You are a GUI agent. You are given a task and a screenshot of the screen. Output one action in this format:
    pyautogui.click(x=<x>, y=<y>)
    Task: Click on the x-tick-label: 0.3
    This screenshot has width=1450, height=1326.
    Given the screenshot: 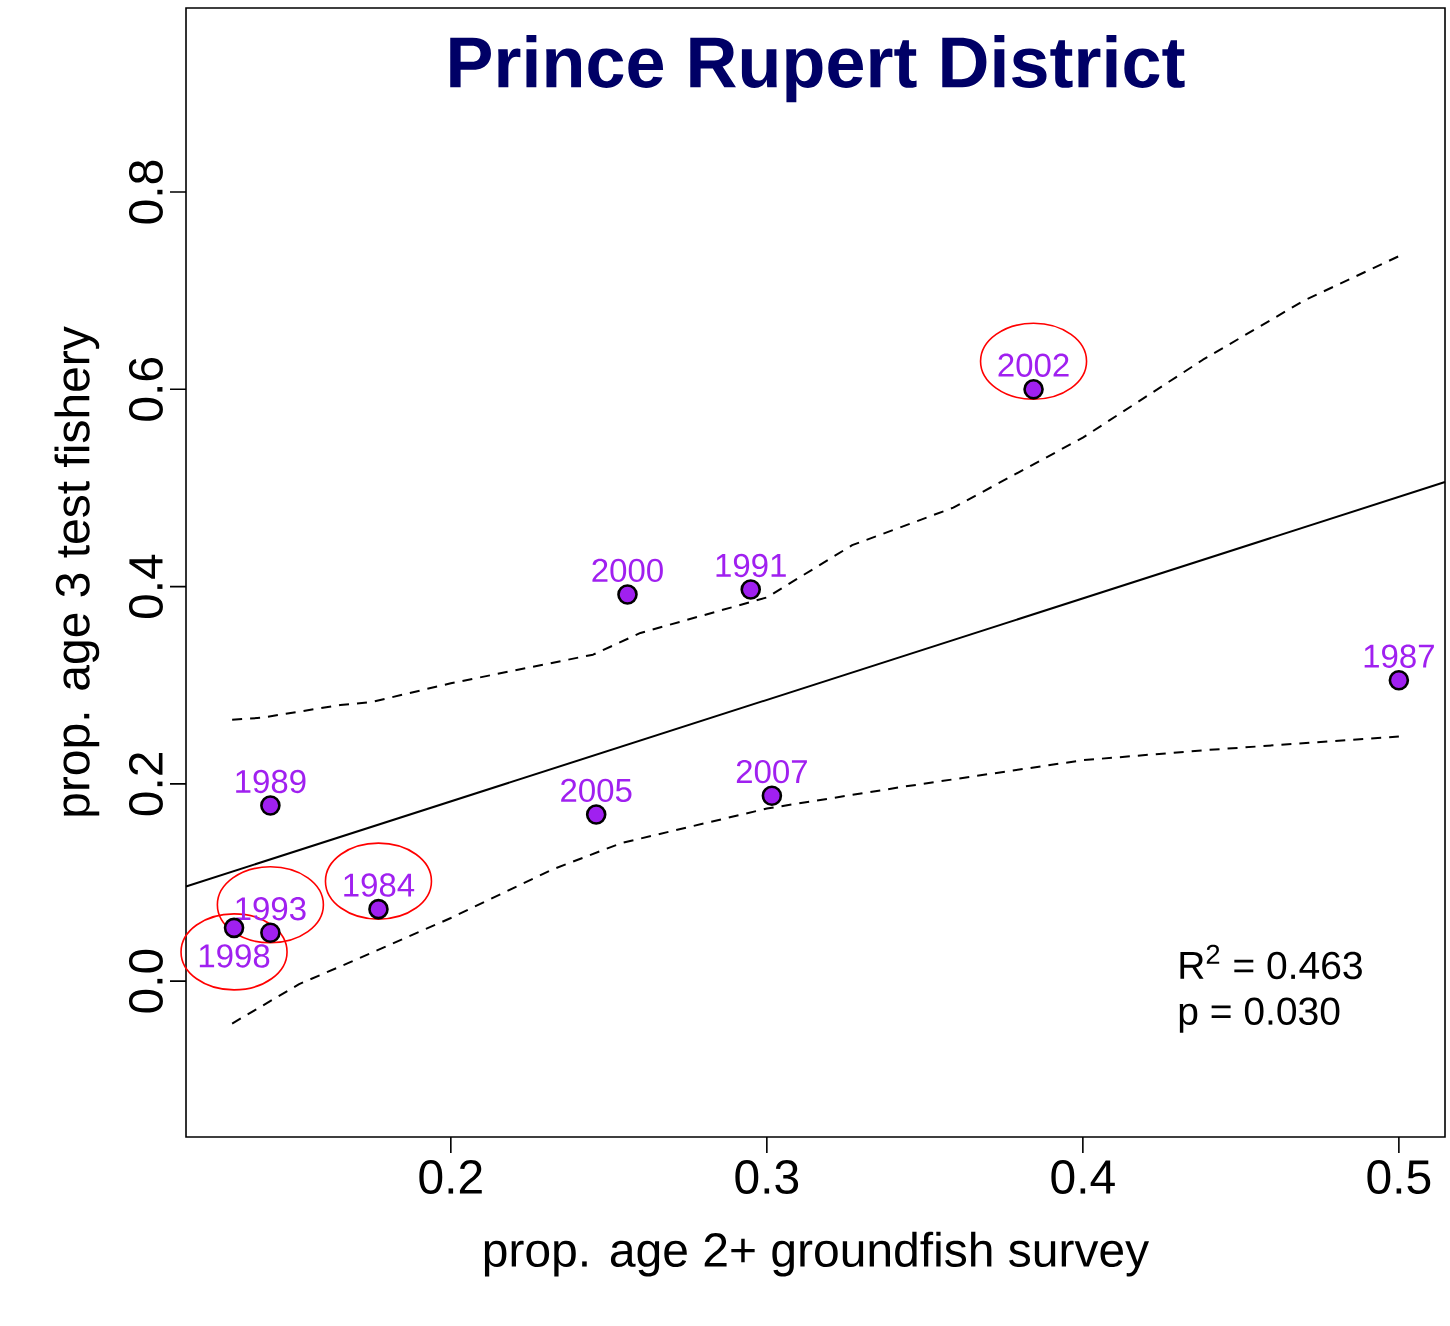 What is the action you would take?
    pyautogui.click(x=767, y=1177)
    